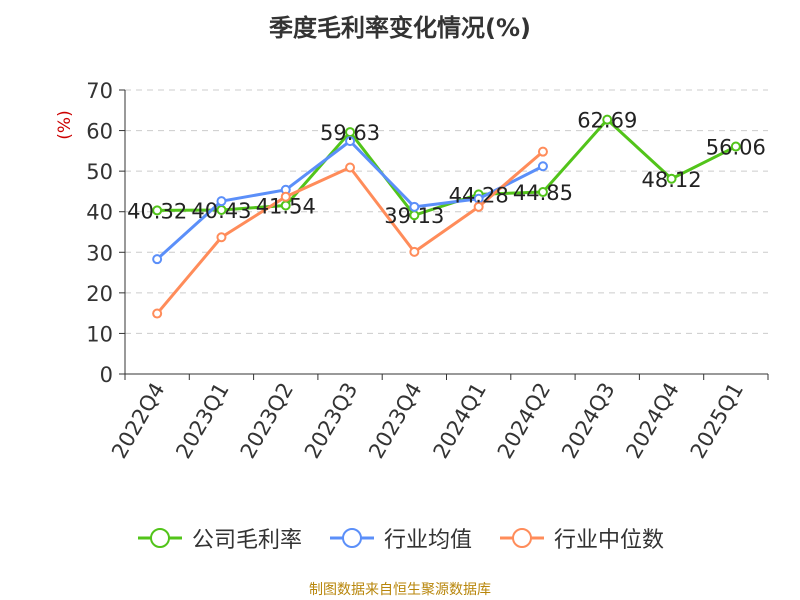 This screenshot has height=600, width=800. Describe the element at coordinates (588, 421) in the screenshot. I see `x-tick-label: 2024Q3` at that location.